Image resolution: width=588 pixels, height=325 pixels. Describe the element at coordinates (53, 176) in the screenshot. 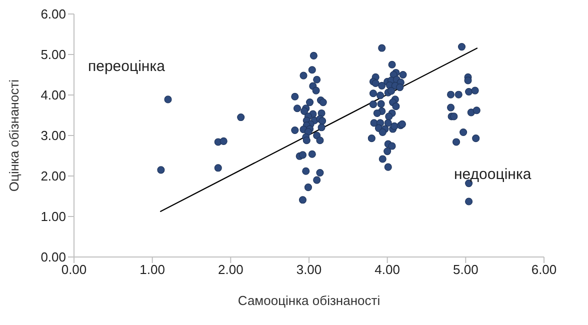

I see `y-tick-label: 2.00` at that location.